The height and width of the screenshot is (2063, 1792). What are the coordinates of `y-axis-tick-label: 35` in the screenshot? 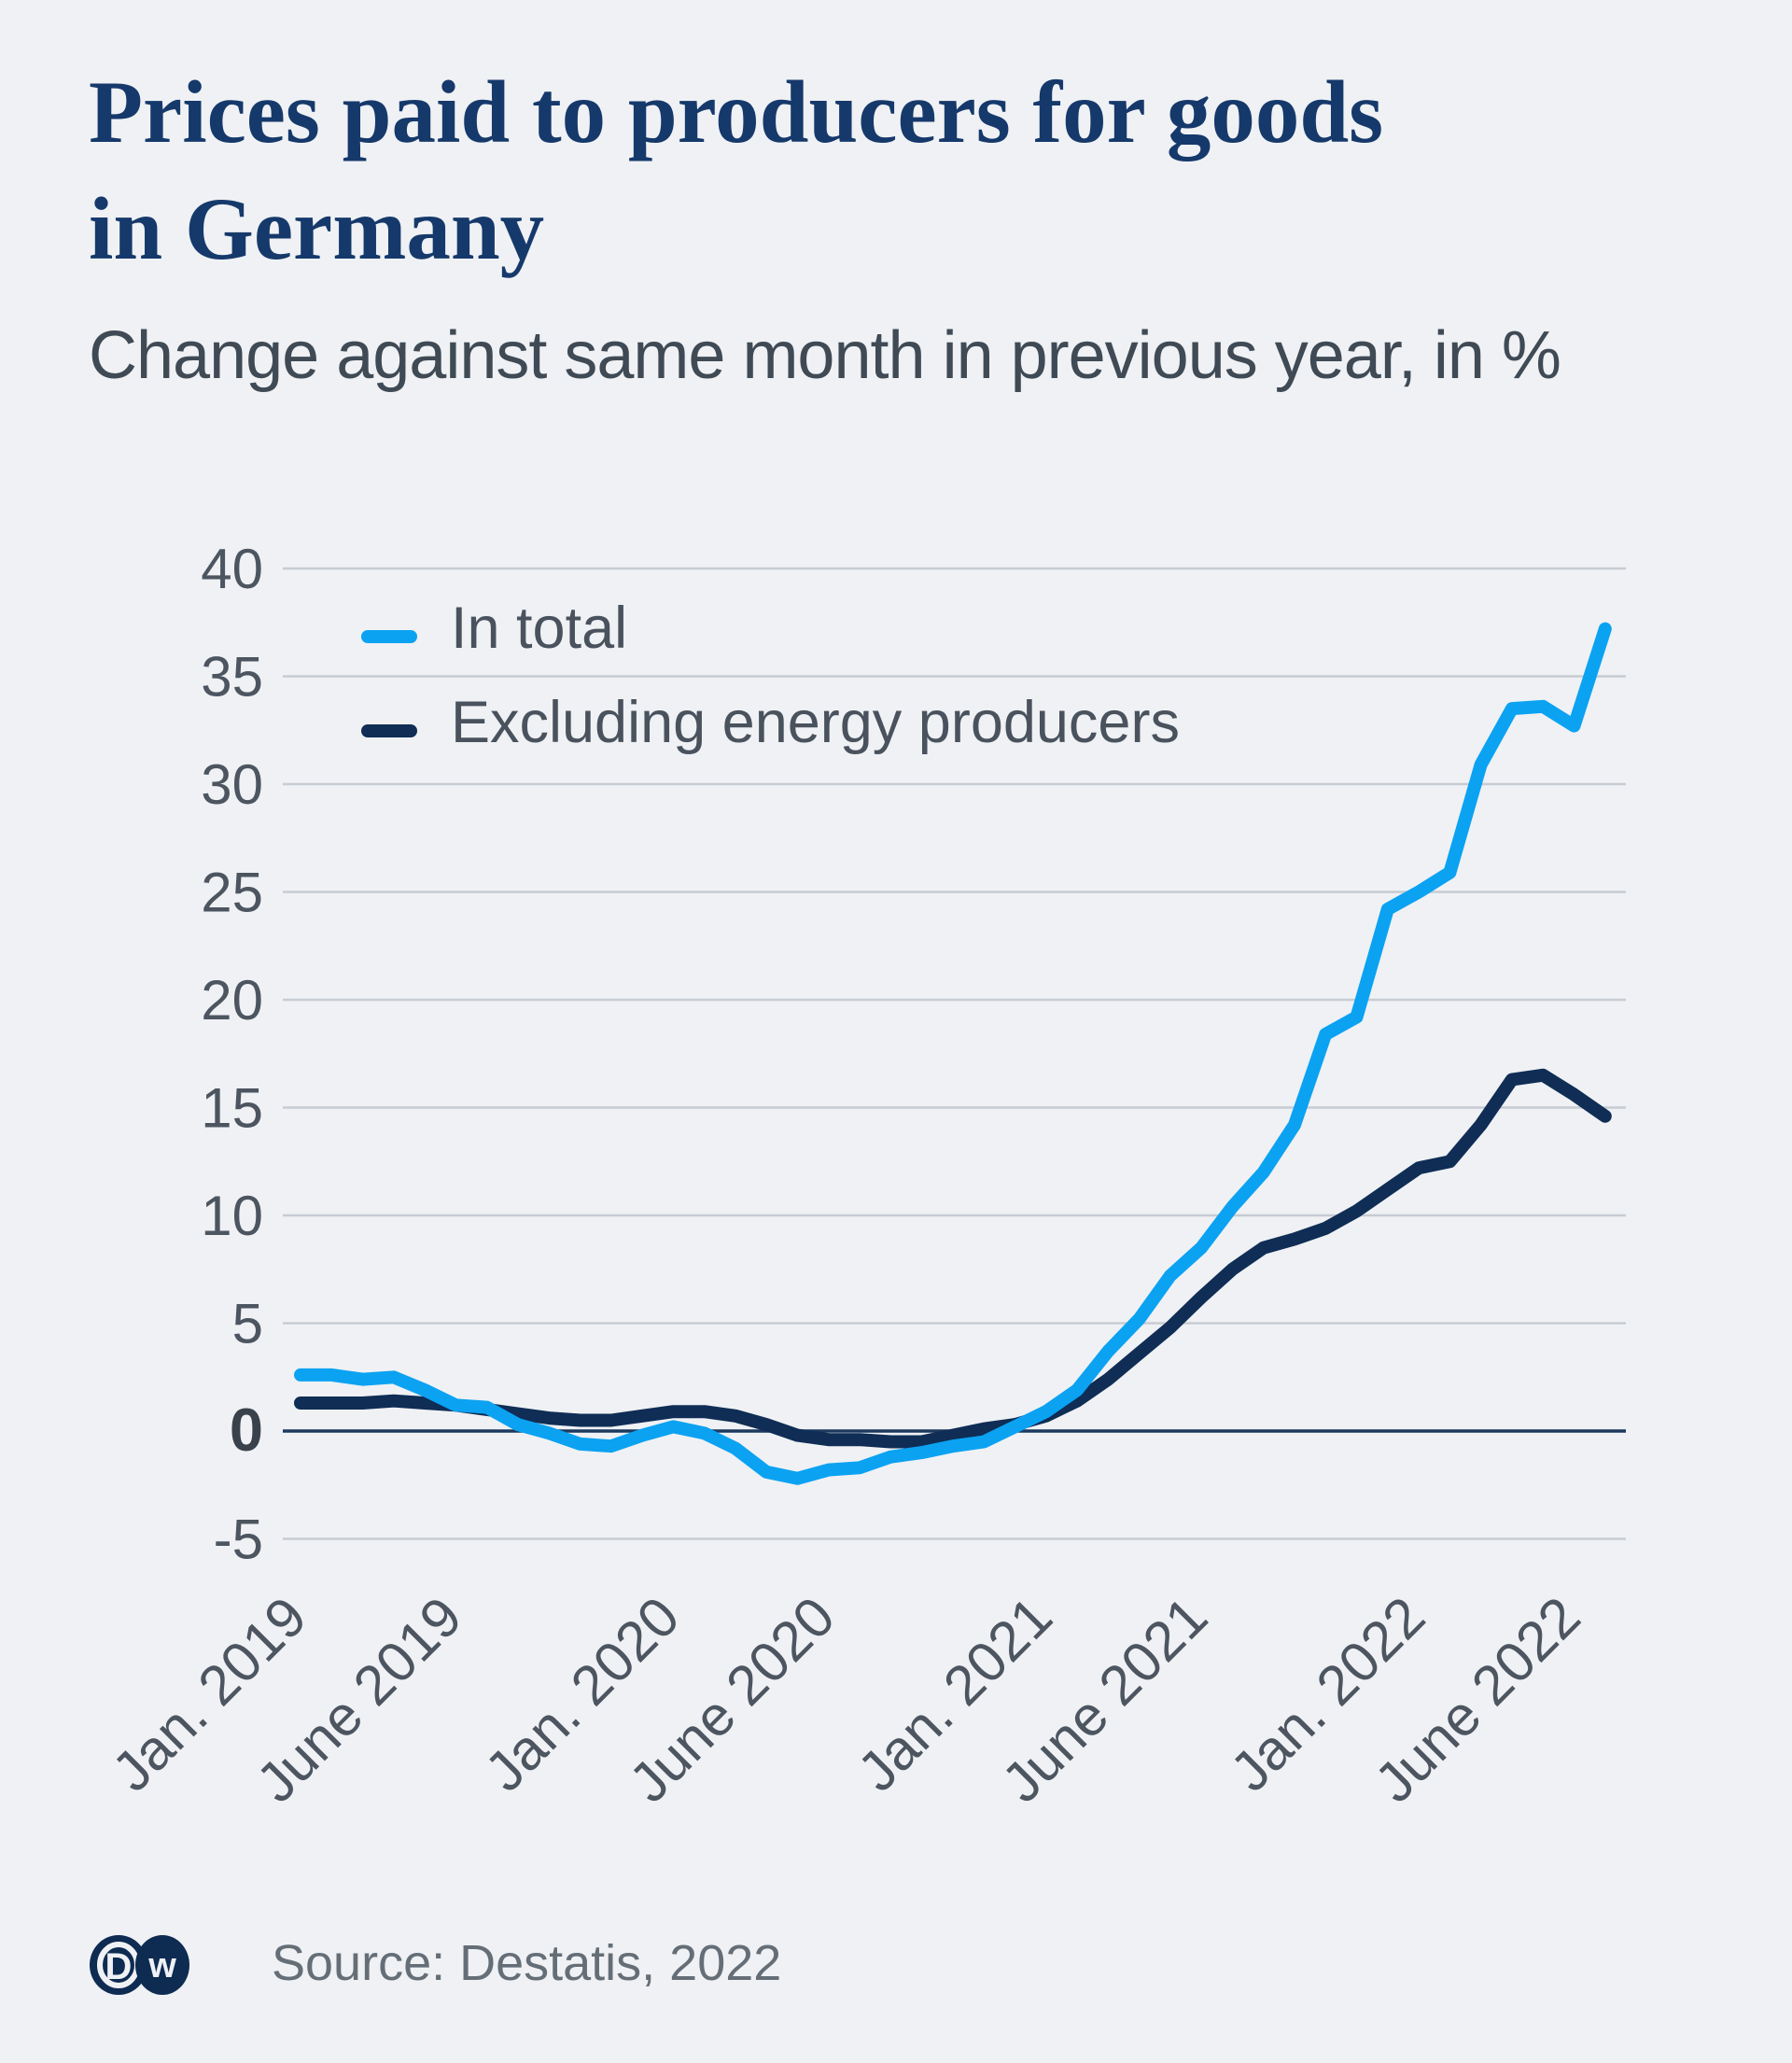 It's located at (232, 677).